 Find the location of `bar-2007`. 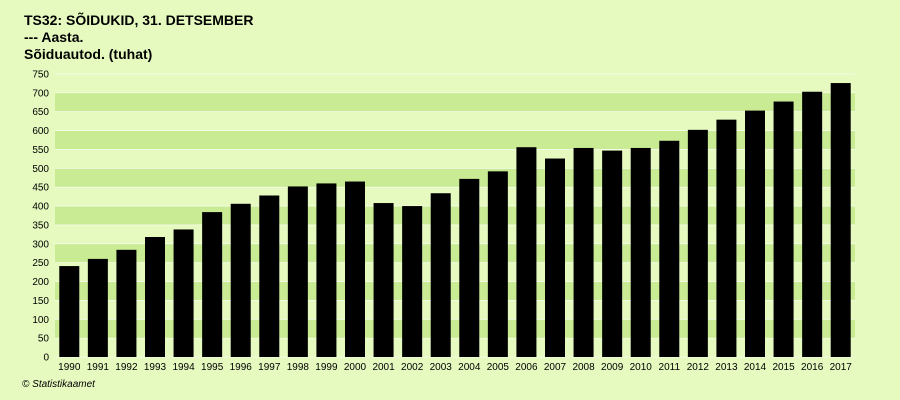

bar-2007 is located at coordinates (555, 257).